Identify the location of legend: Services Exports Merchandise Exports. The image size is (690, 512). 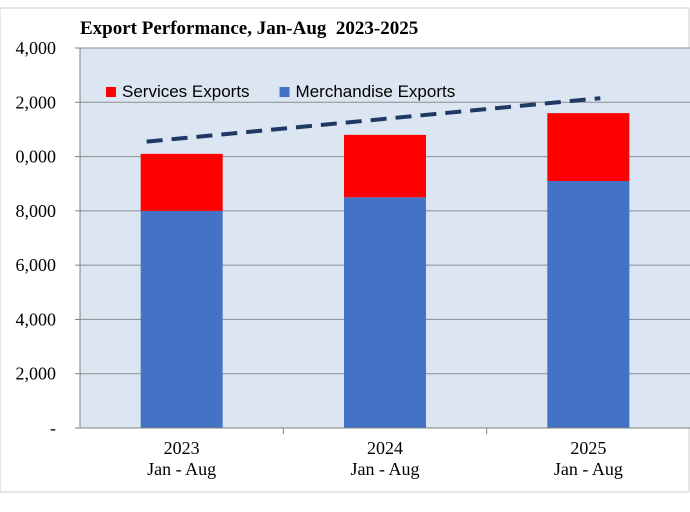
(280, 91).